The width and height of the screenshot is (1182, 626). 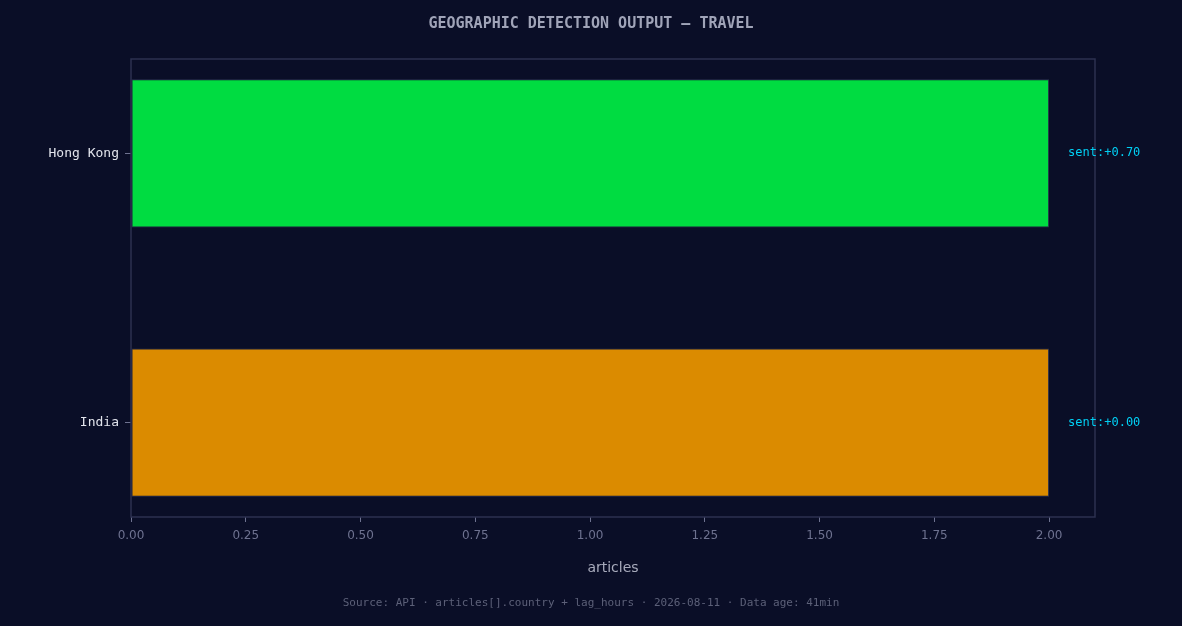 What do you see at coordinates (1104, 421) in the screenshot?
I see `annotation: sent:+0.00` at bounding box center [1104, 421].